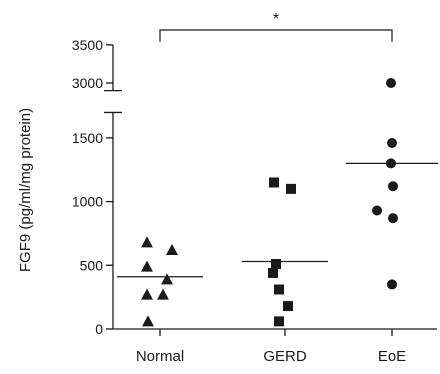 This screenshot has width=440, height=374. What do you see at coordinates (87, 83) in the screenshot?
I see `y-tick-label: 3000` at bounding box center [87, 83].